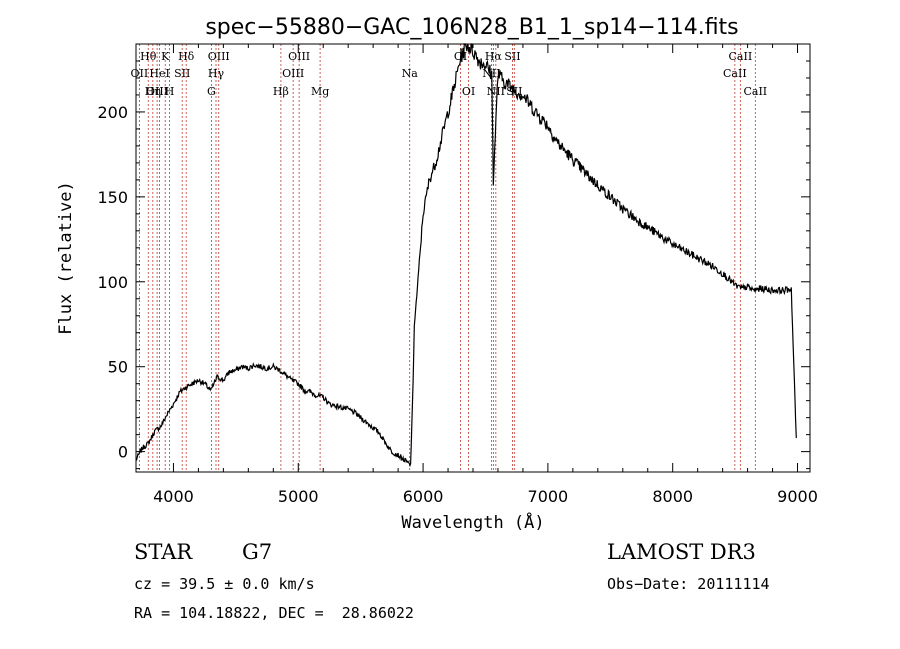 The image size is (900, 649). I want to click on x-tick-label-0: 4000, so click(173, 496).